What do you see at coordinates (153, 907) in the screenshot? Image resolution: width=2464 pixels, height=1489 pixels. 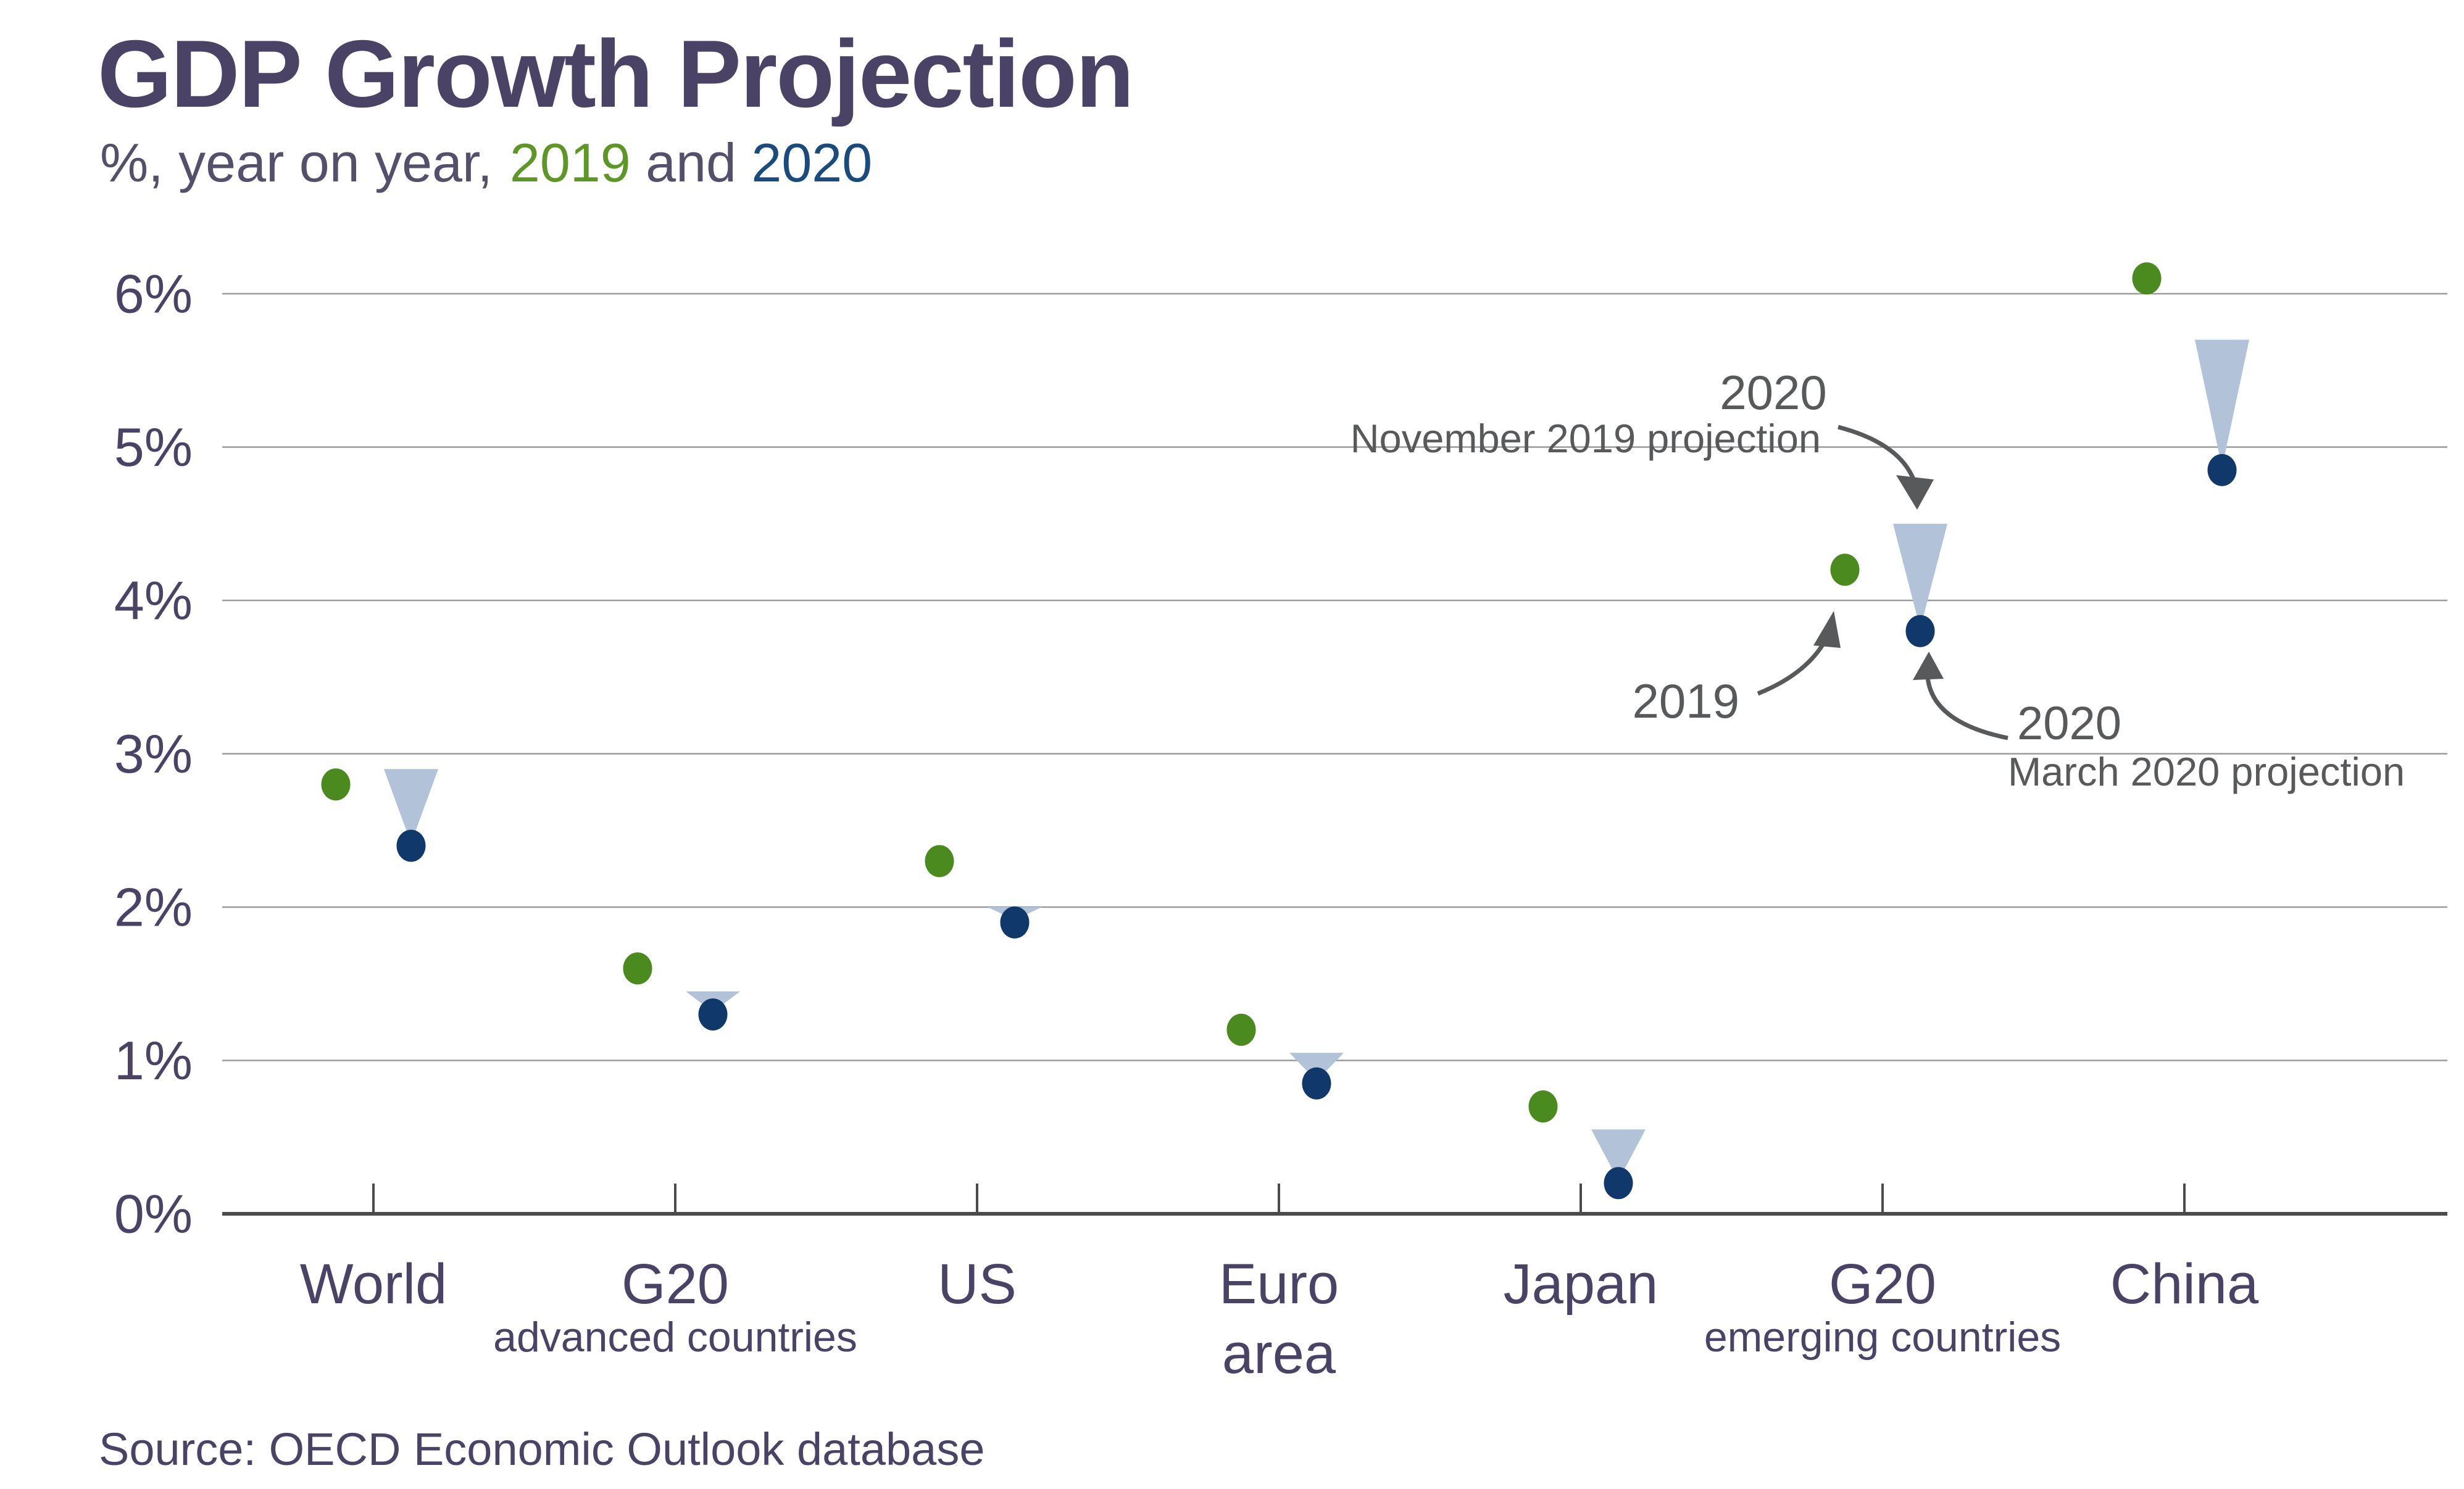 I see `y-axis-label: 2%` at bounding box center [153, 907].